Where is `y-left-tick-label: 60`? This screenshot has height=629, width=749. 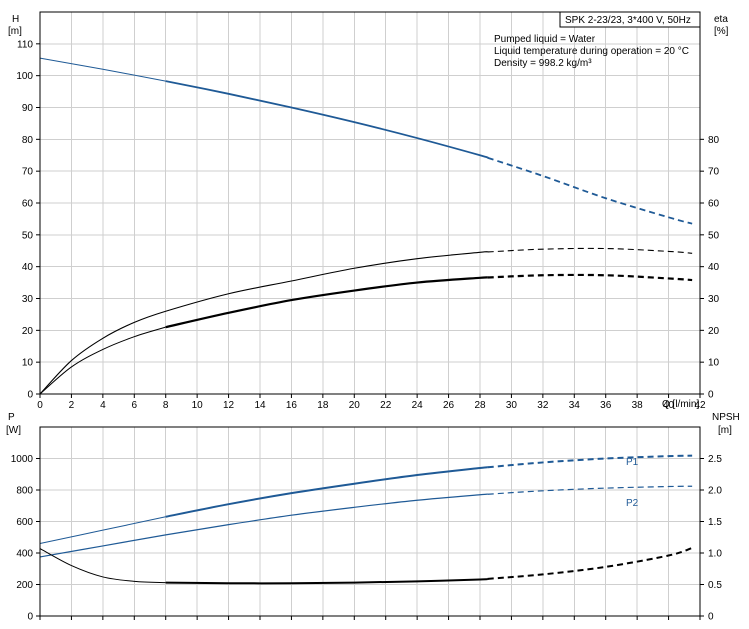
y-left-tick-label: 60 is located at coordinates (28, 204).